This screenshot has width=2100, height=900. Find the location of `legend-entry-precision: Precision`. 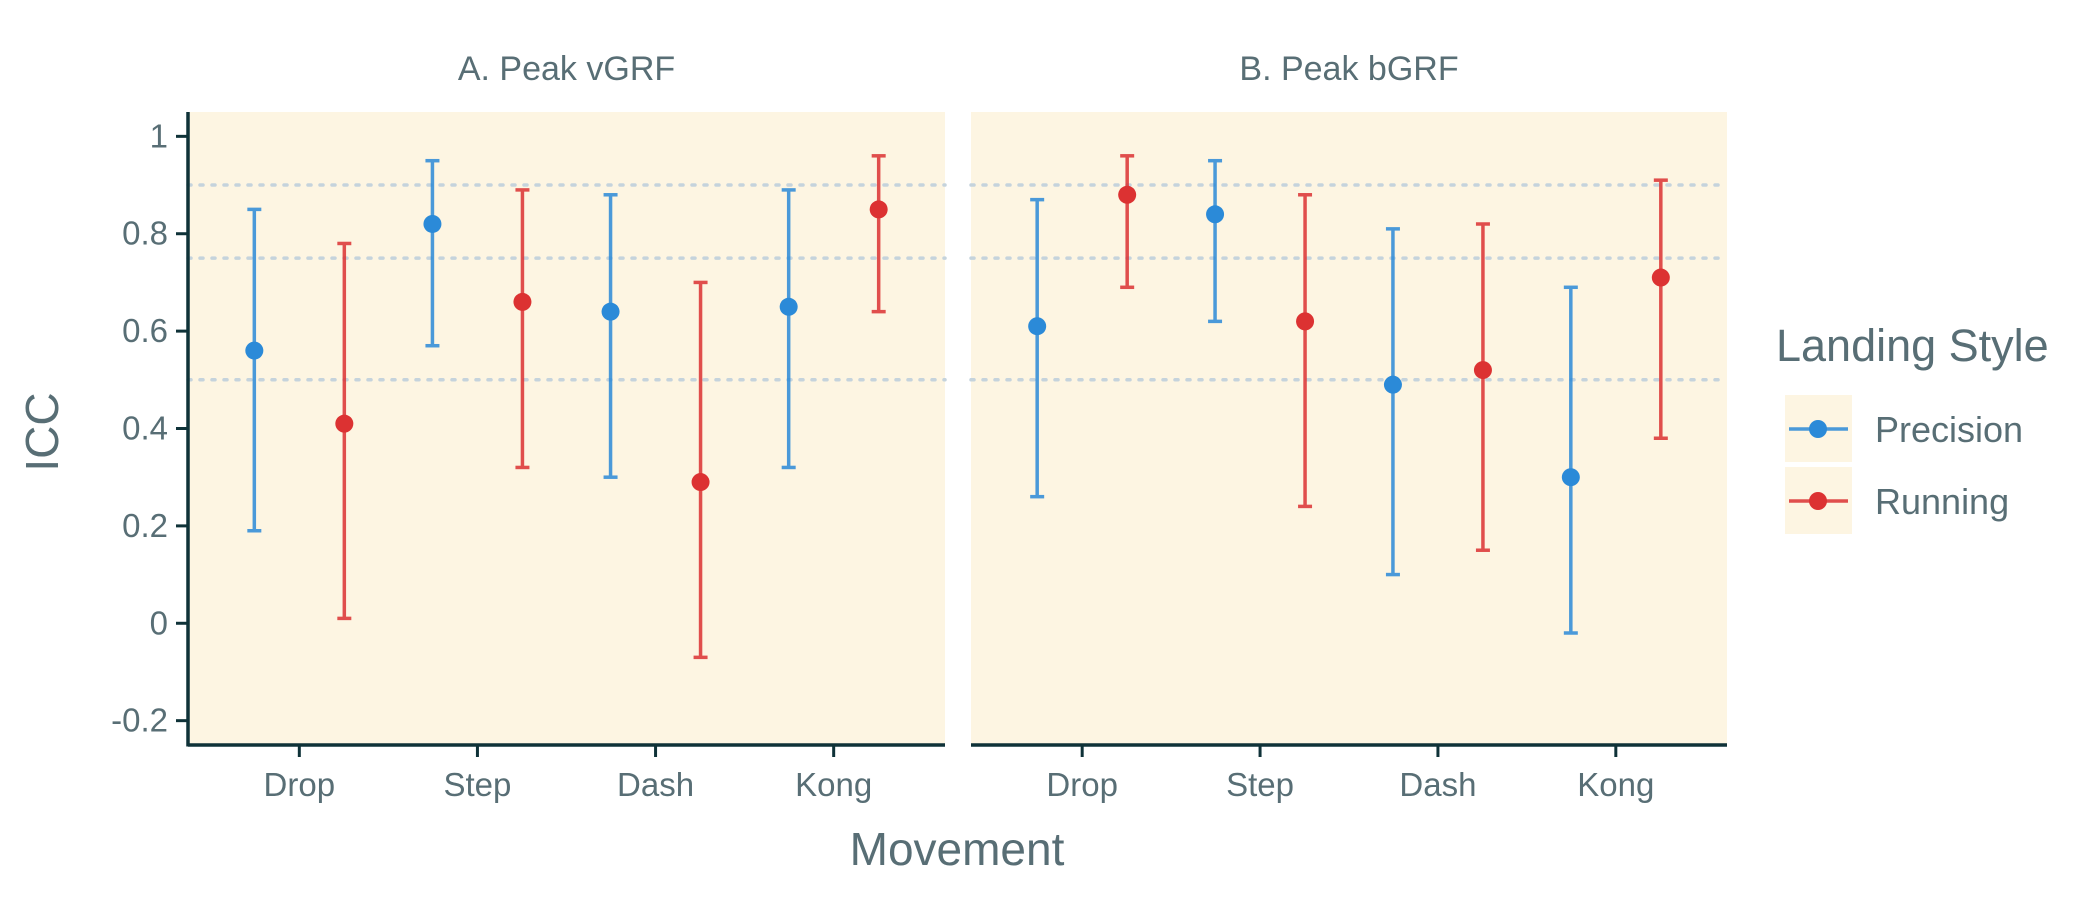

legend-entry-precision: Precision is located at coordinates (1904, 428).